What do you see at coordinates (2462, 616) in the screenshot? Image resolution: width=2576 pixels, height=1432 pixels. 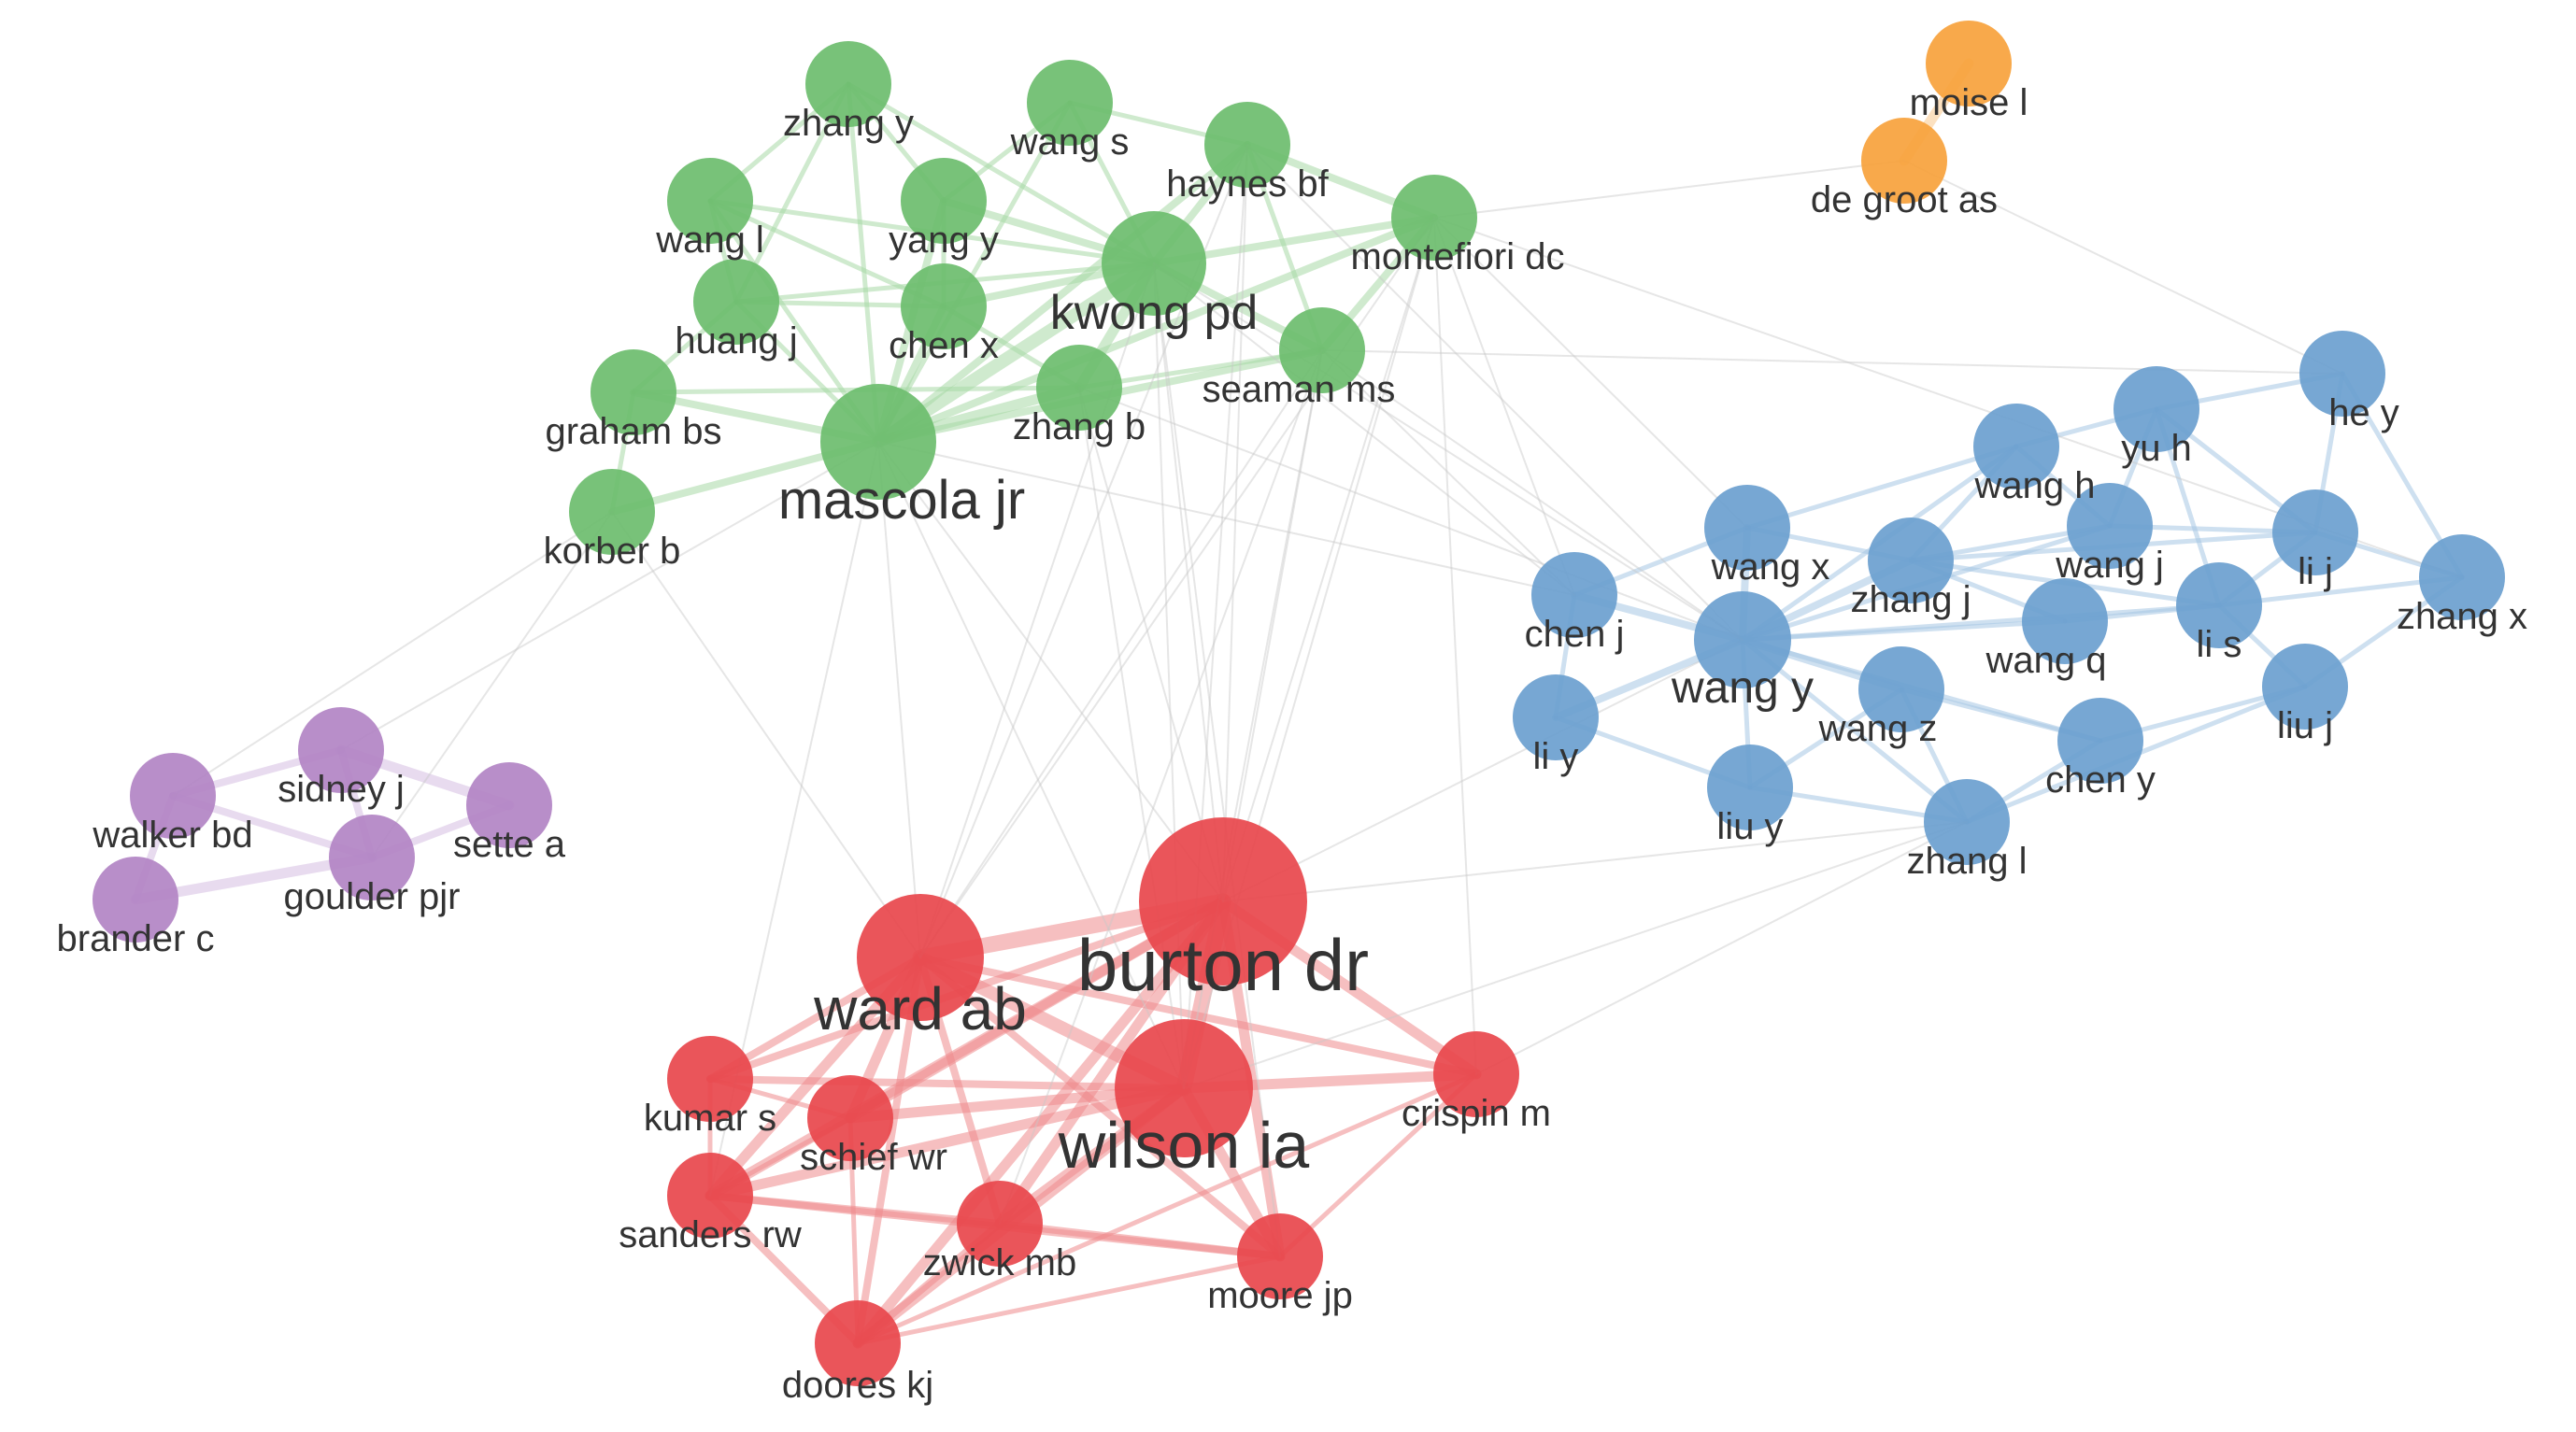 I see `node-label-zhang-x: zhang x` at bounding box center [2462, 616].